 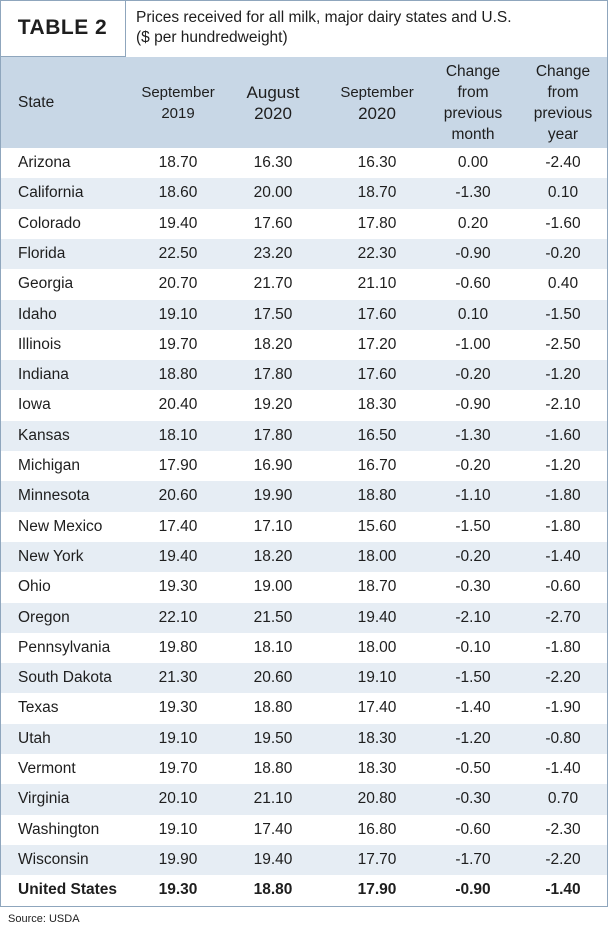 What do you see at coordinates (377, 284) in the screenshot?
I see `table-cell: 21.10` at bounding box center [377, 284].